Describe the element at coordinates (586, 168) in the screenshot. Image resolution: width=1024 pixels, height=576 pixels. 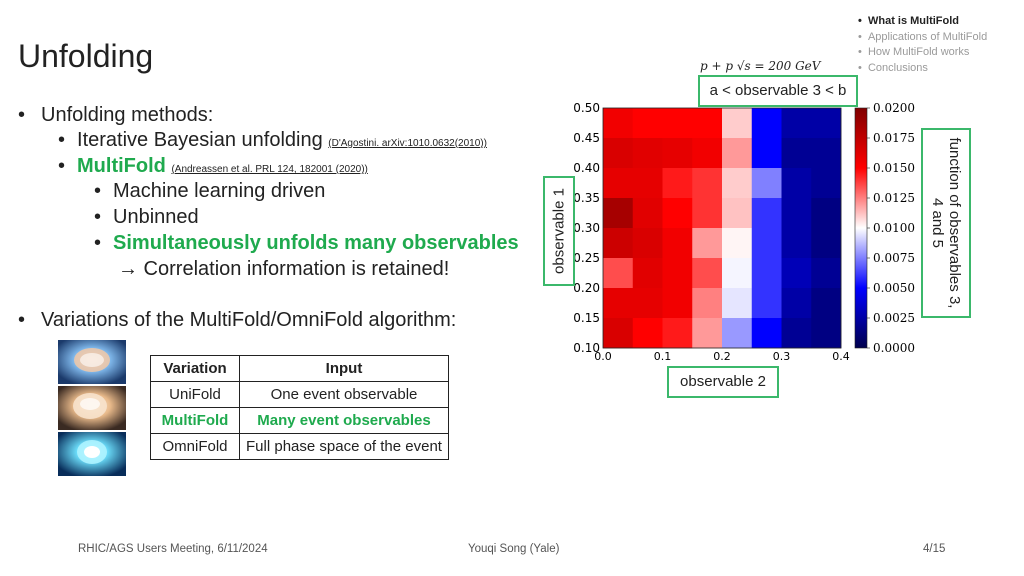
I see `y-tick-label: 0.40` at that location.